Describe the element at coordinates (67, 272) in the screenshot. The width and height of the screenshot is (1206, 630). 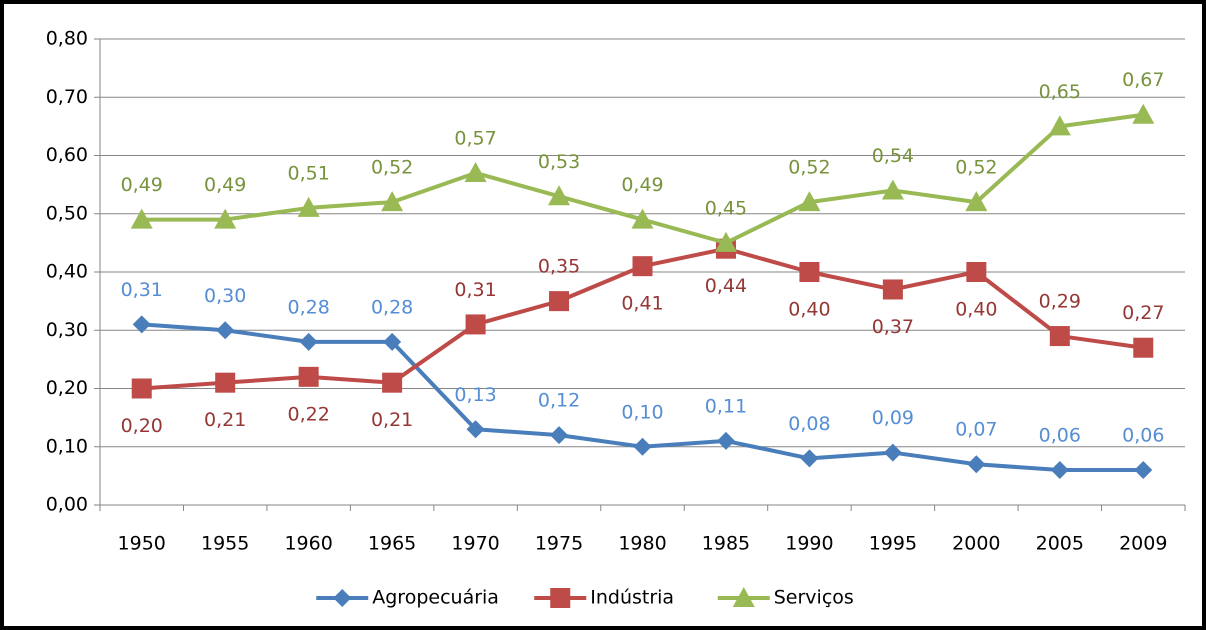
I see `y-tick-label: 0,40` at that location.